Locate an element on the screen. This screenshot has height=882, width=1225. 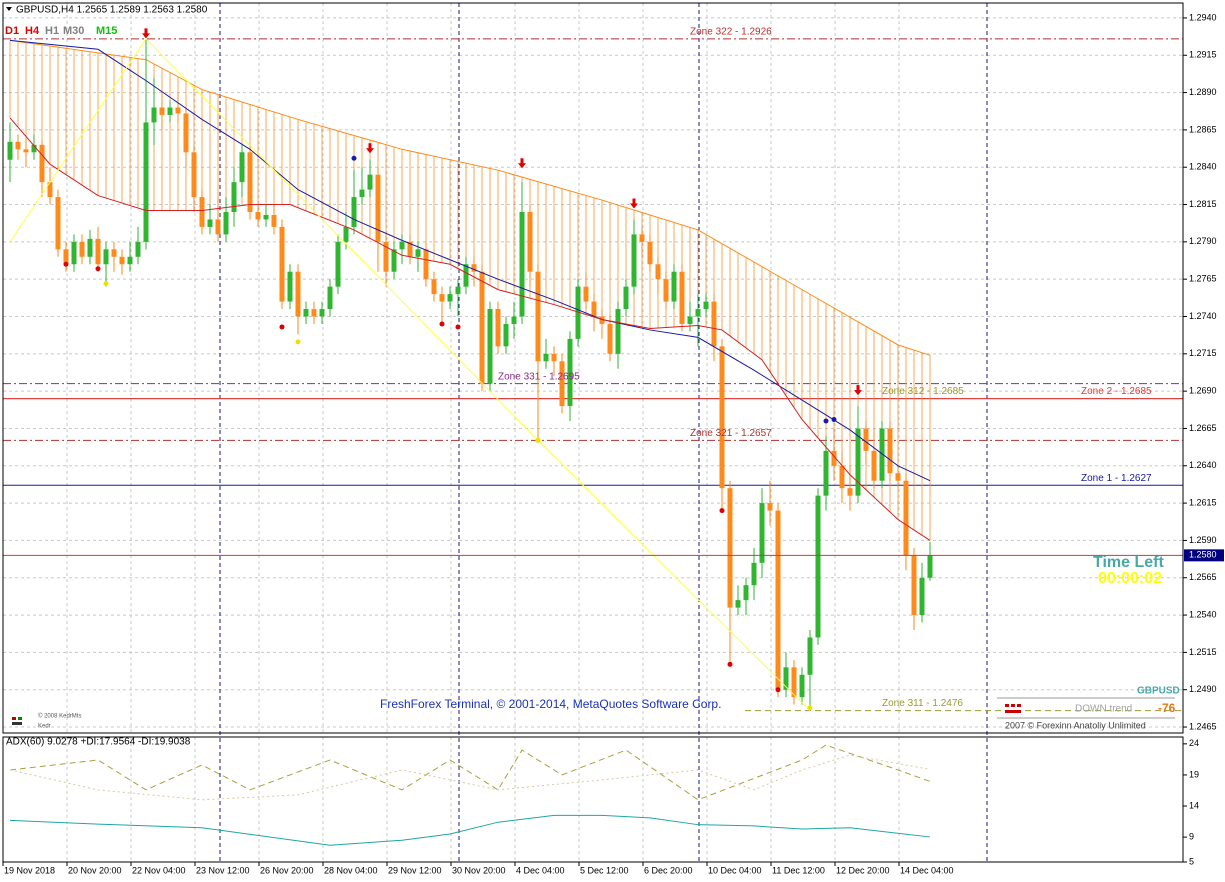
menu-triangle is located at coordinates (9, 9).